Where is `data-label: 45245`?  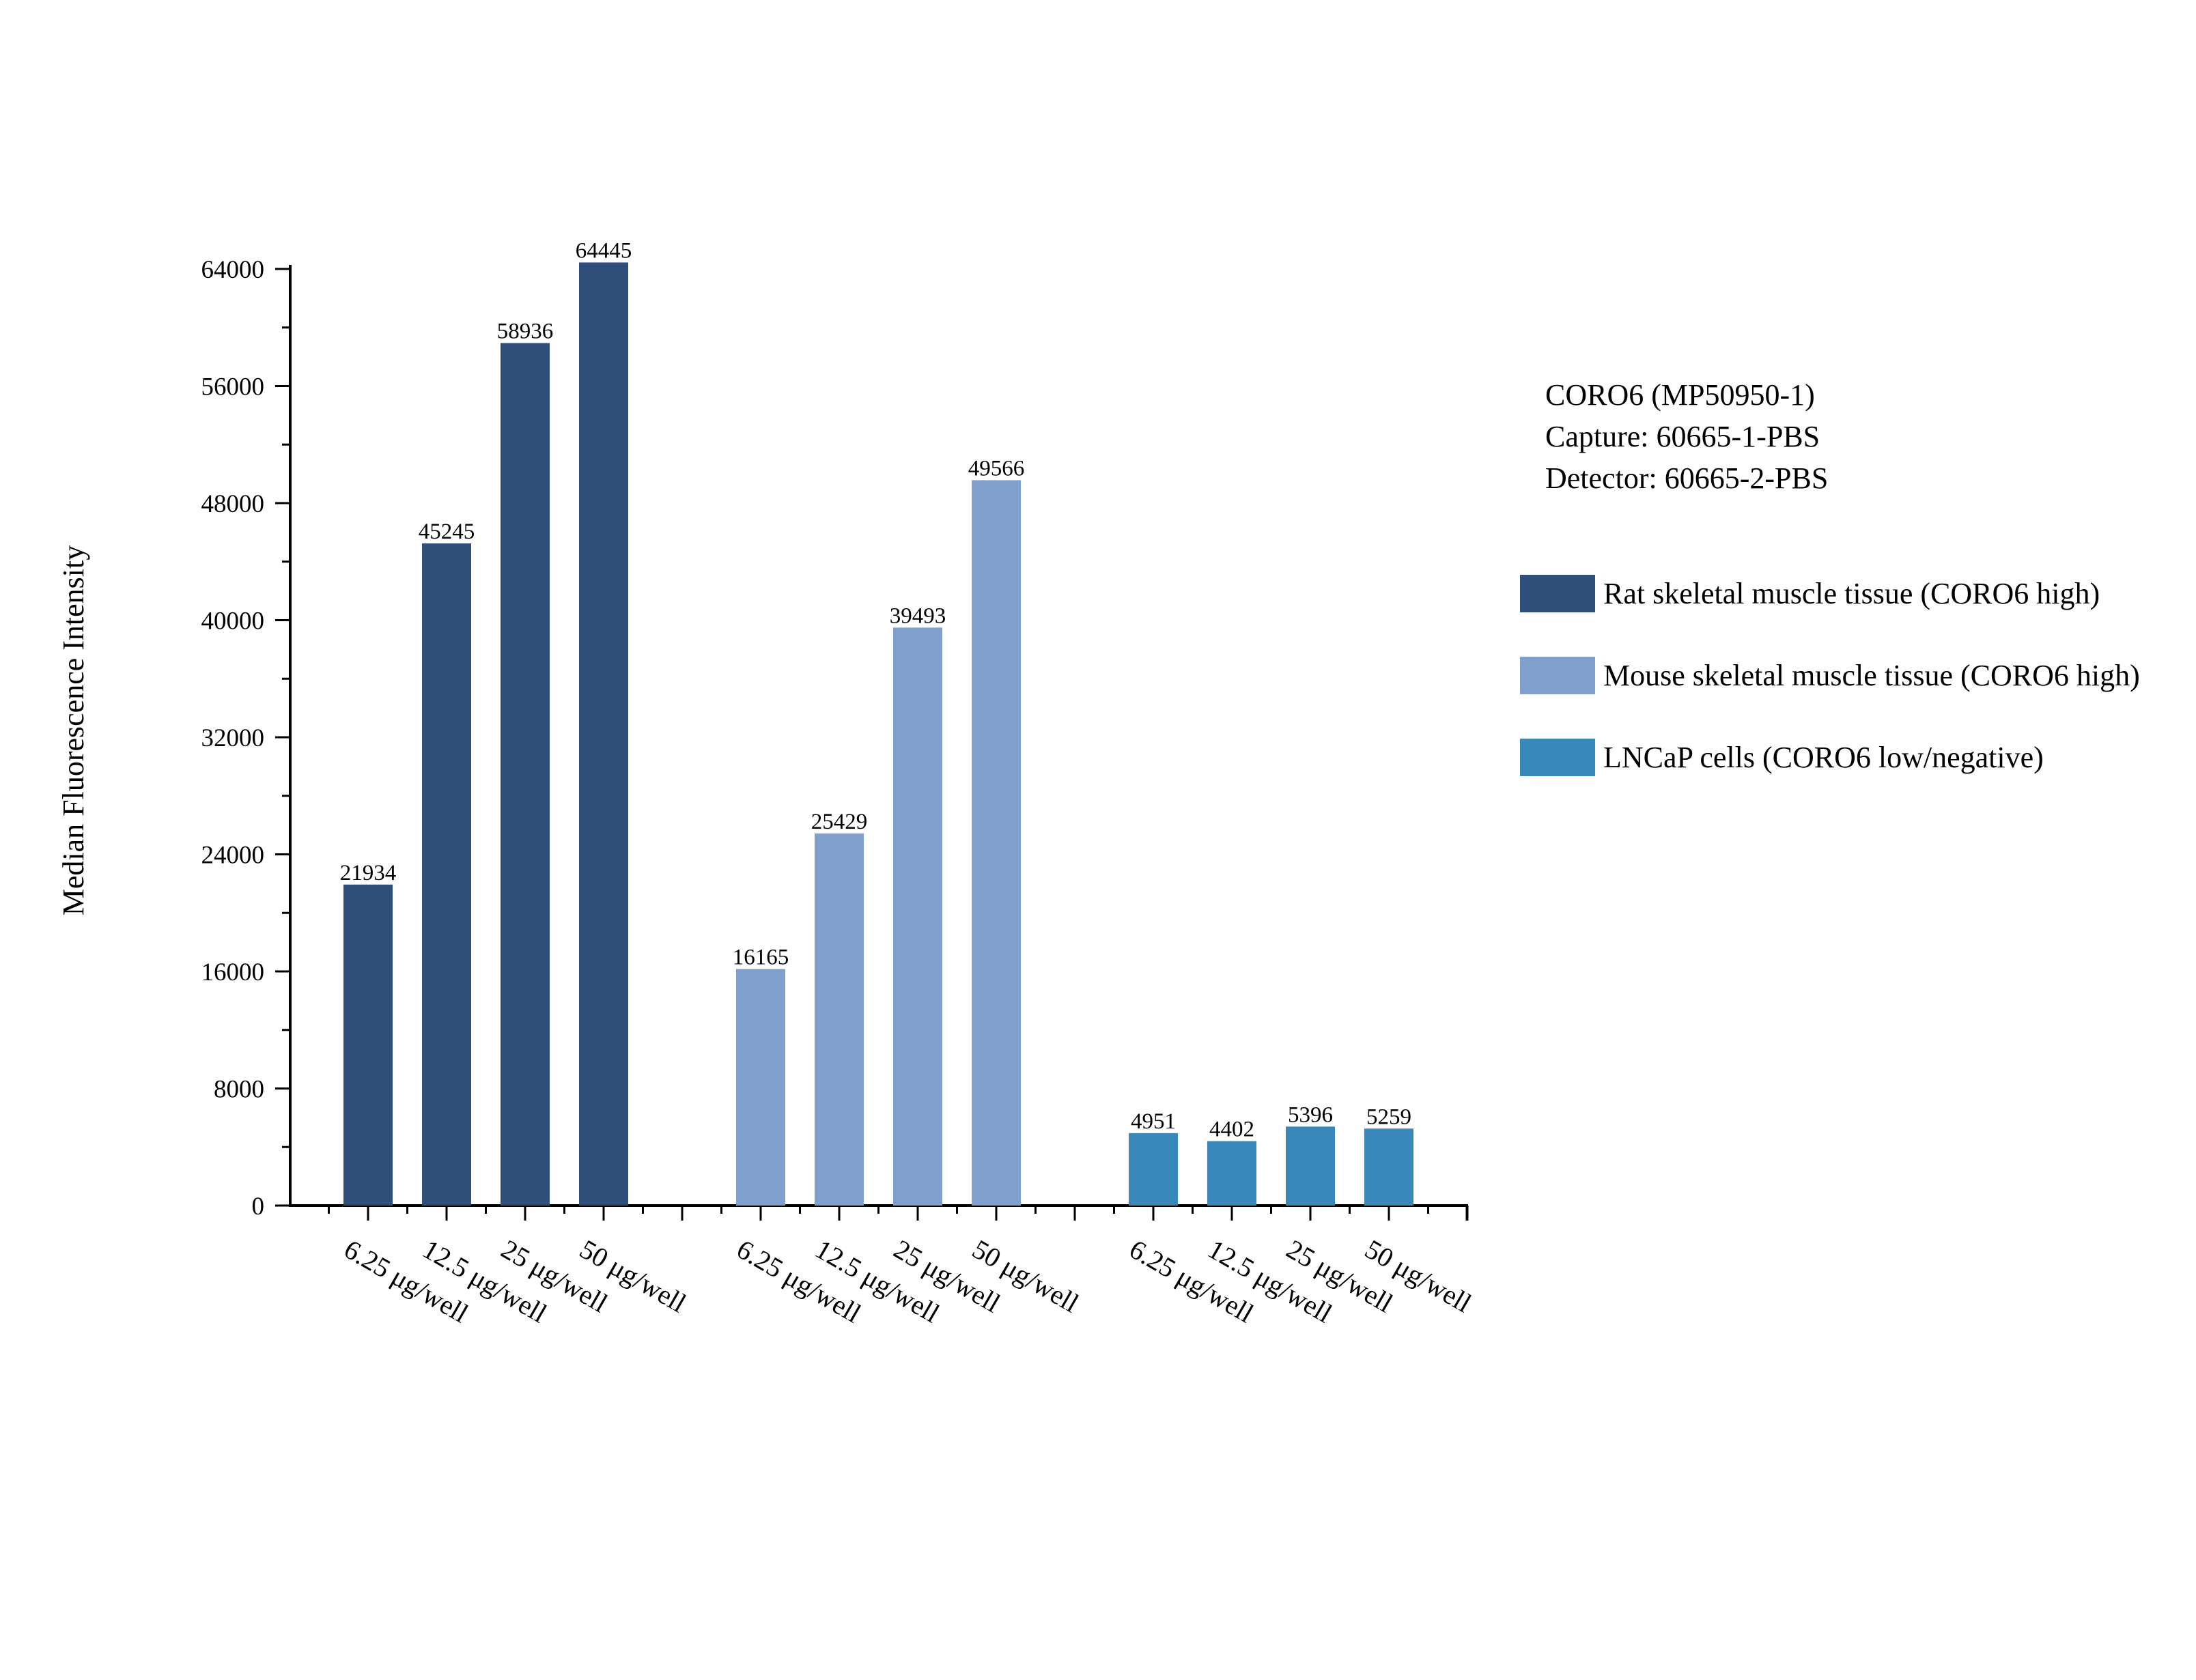 data-label: 45245 is located at coordinates (447, 531).